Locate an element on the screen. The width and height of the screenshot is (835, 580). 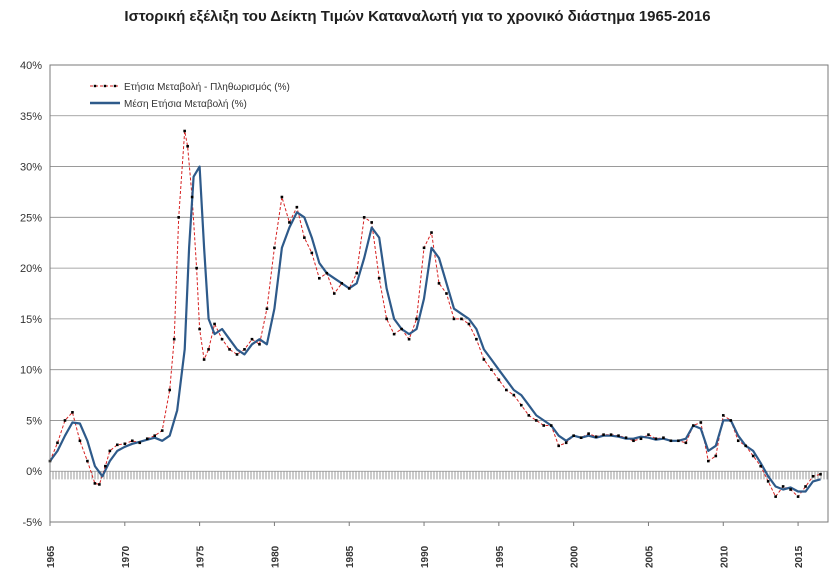
y-tick-label: 20% is located at coordinates (31, 269).